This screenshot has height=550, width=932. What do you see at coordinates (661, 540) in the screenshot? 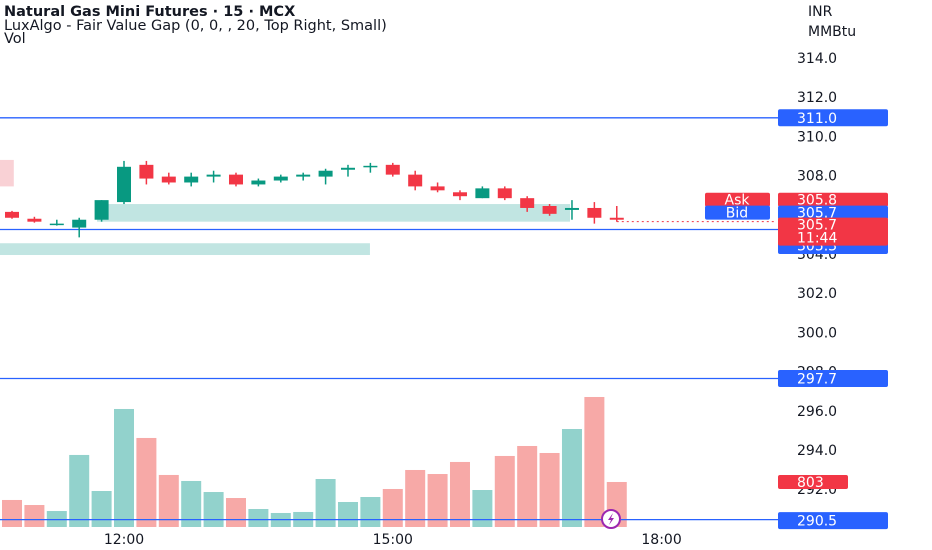
I see `x-tick-label: 18:00` at bounding box center [661, 540].